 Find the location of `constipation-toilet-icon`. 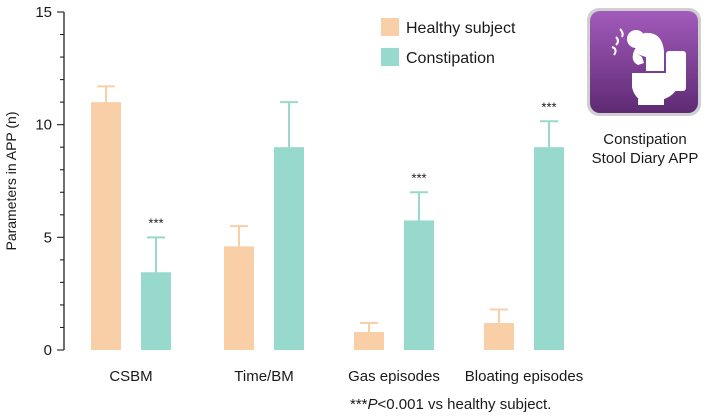

constipation-toilet-icon is located at coordinates (644, 62).